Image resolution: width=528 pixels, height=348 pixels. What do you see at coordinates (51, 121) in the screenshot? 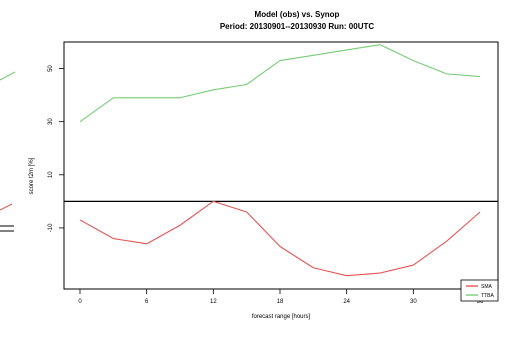
I see `y-tick-label: 30` at bounding box center [51, 121].